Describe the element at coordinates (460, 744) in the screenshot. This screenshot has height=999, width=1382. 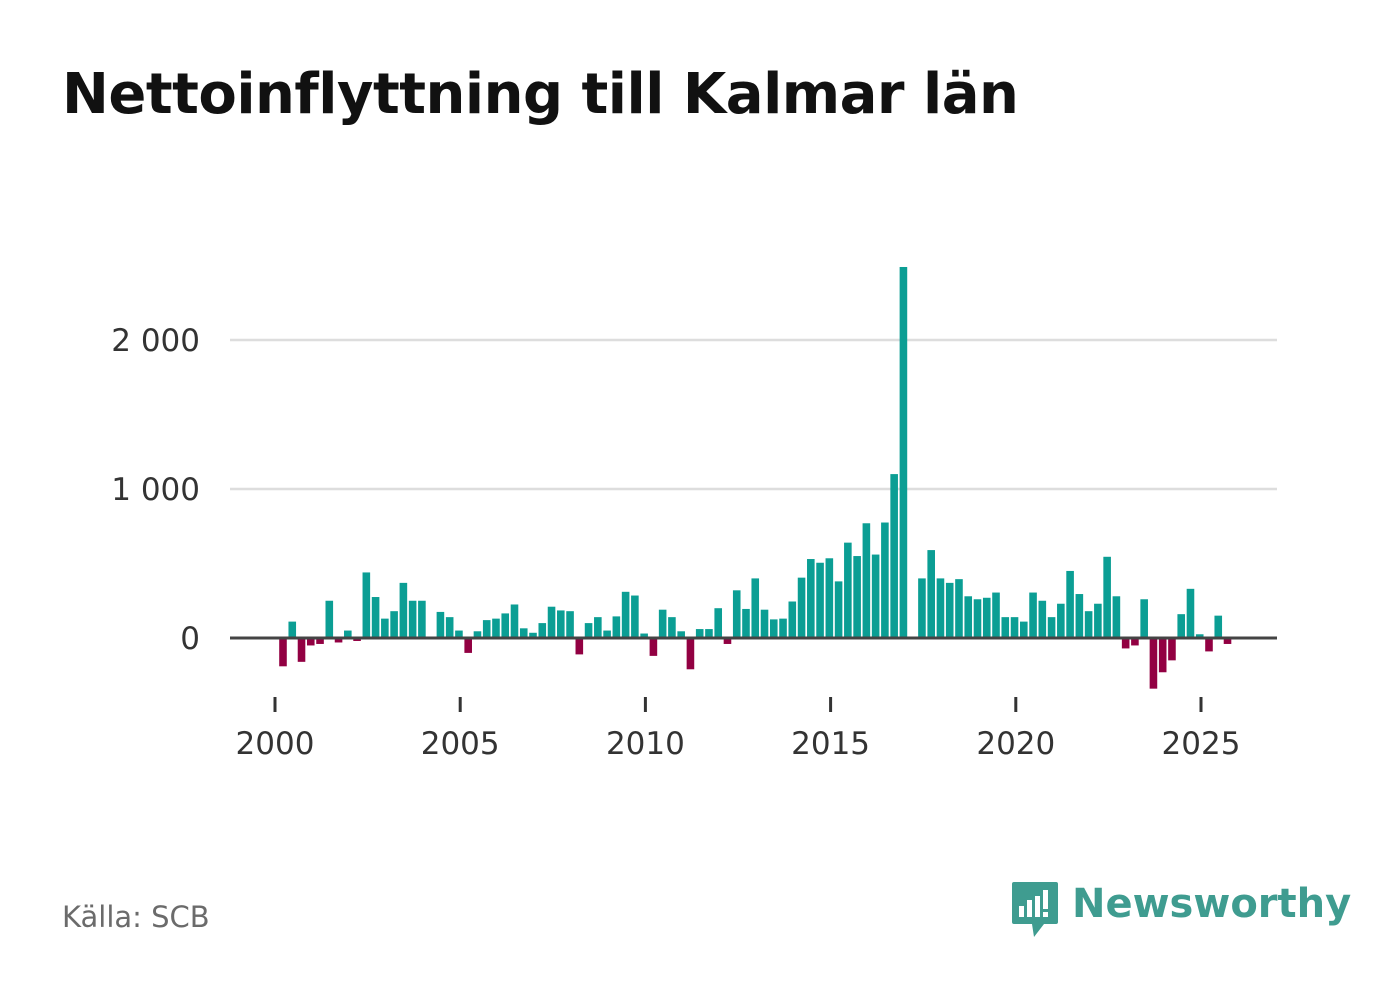
I see `x-tick-label: 2005` at that location.